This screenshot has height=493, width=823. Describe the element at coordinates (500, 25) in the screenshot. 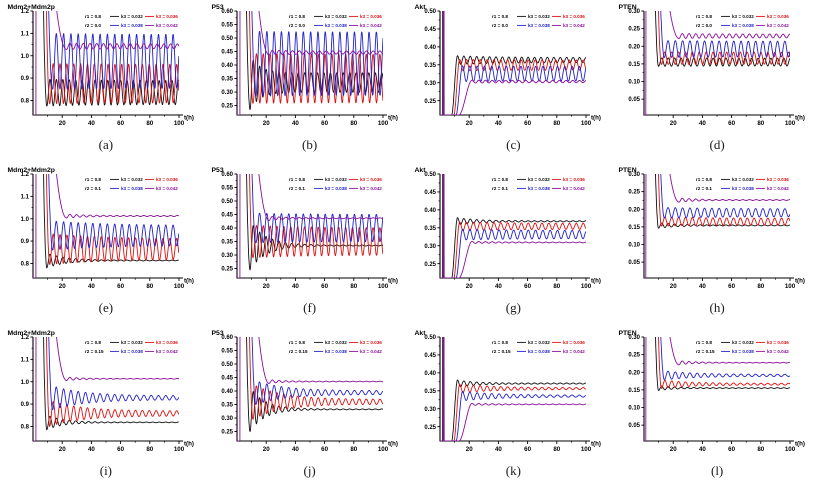

I see `svg-text: r2 = 0.0` at that location.